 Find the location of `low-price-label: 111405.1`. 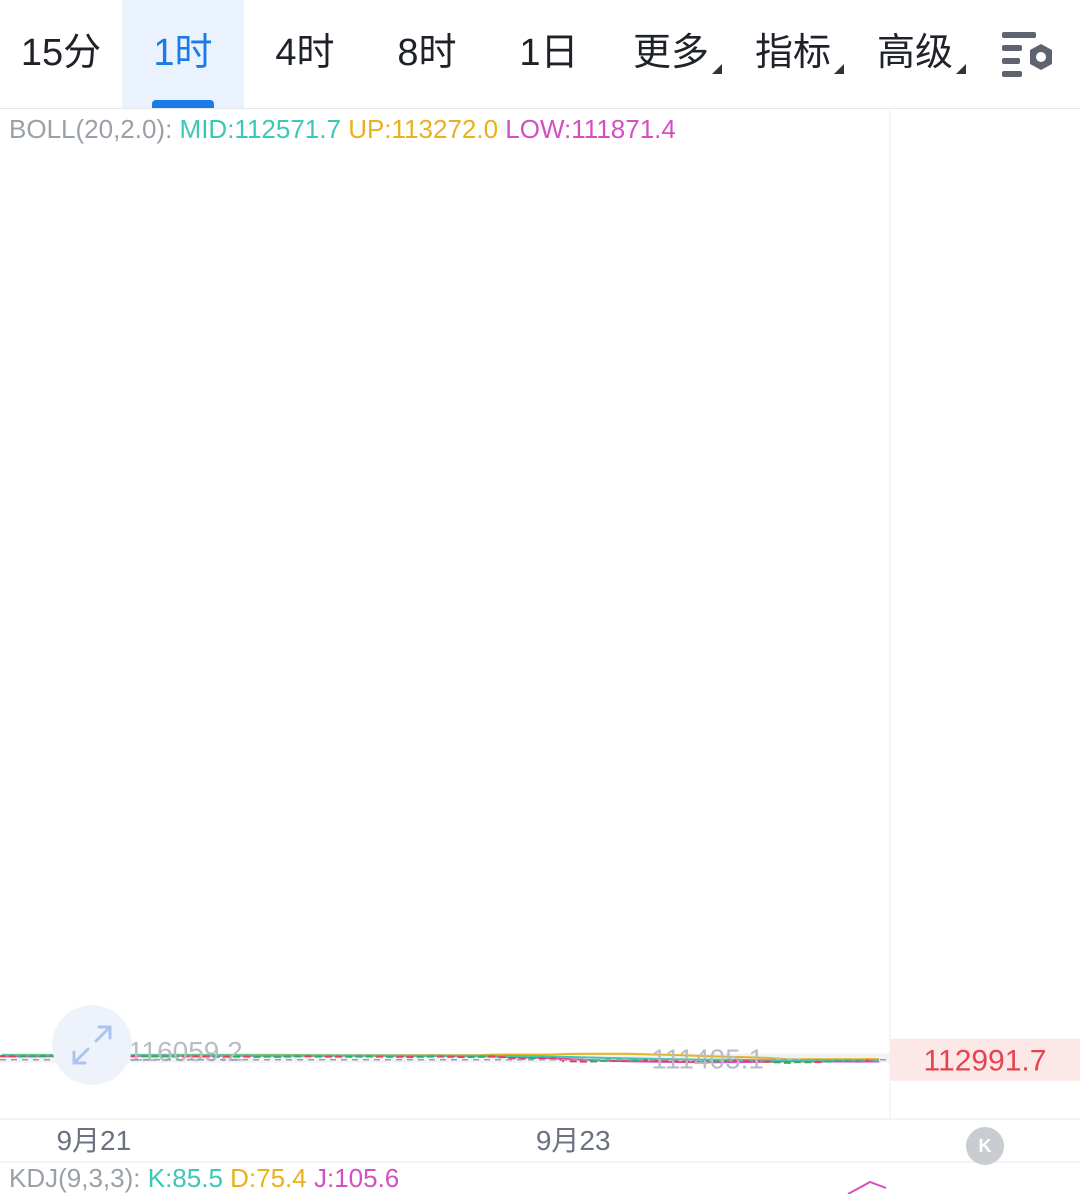

low-price-label: 111405.1 is located at coordinates (707, 1058).